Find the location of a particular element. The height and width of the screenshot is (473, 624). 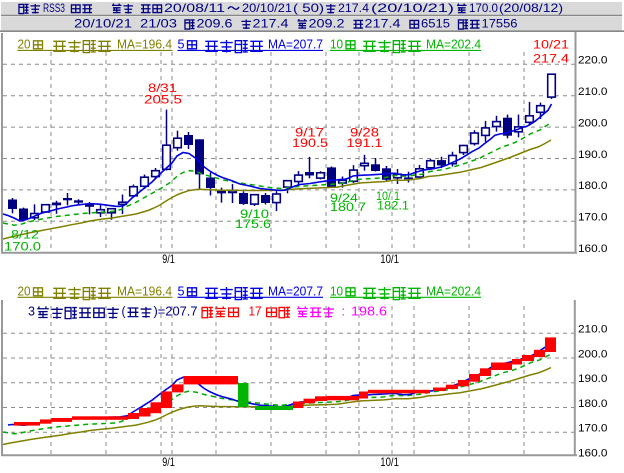

svg-text: 182.1 is located at coordinates (393, 205).